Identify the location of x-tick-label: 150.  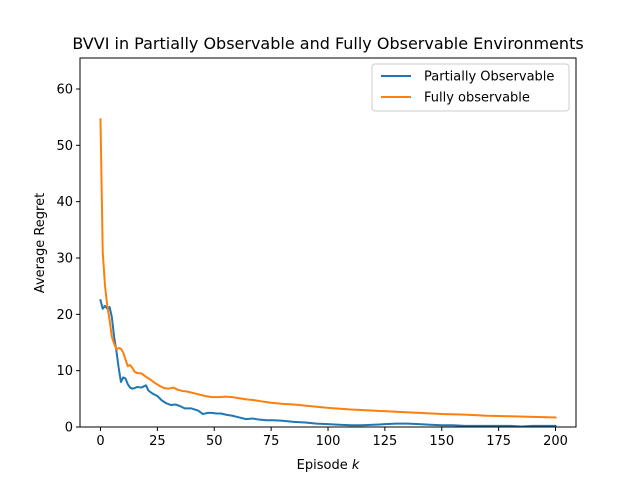
(441, 441).